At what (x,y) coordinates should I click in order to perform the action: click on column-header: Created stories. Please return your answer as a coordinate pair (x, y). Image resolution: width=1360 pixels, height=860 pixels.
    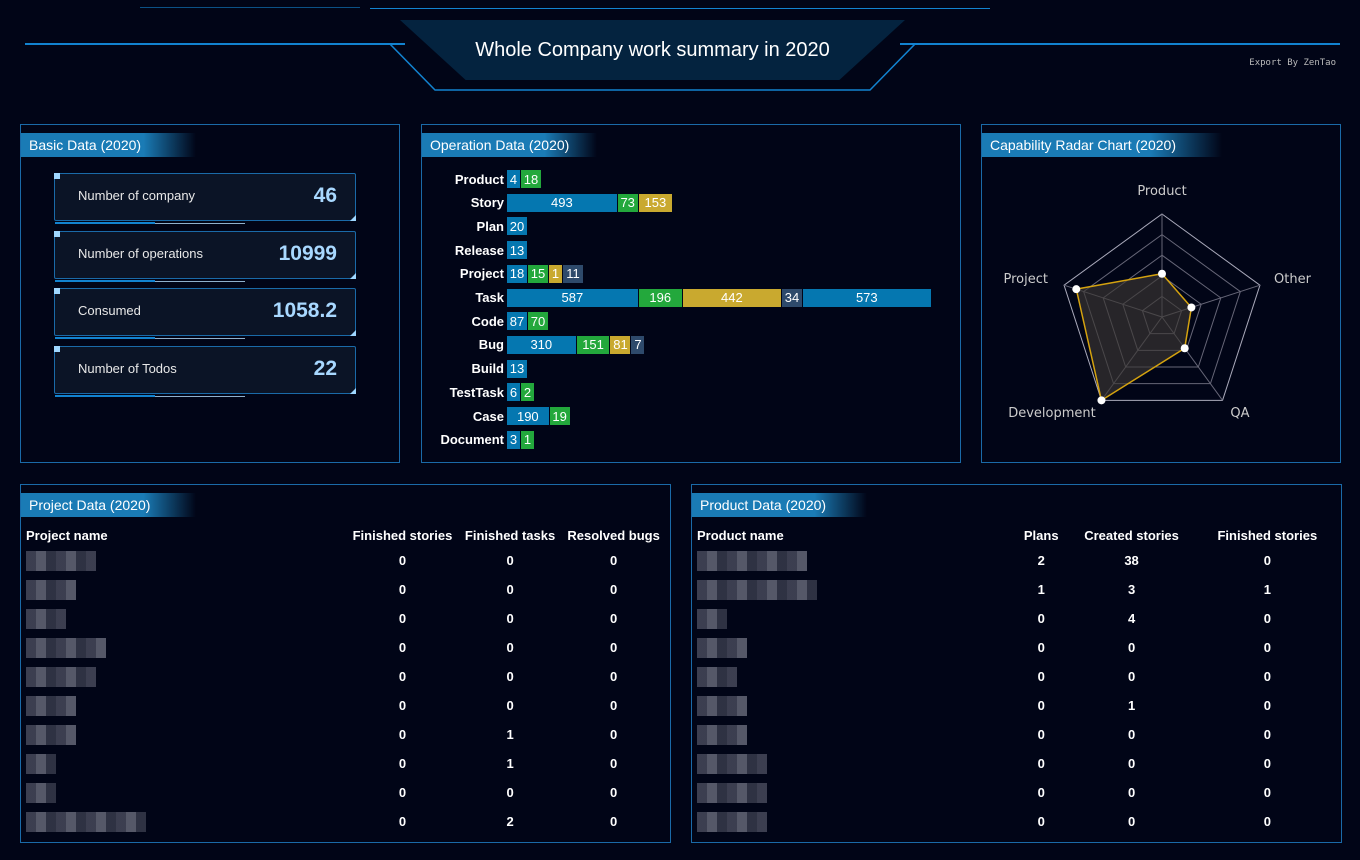
    Looking at the image, I should click on (1131, 535).